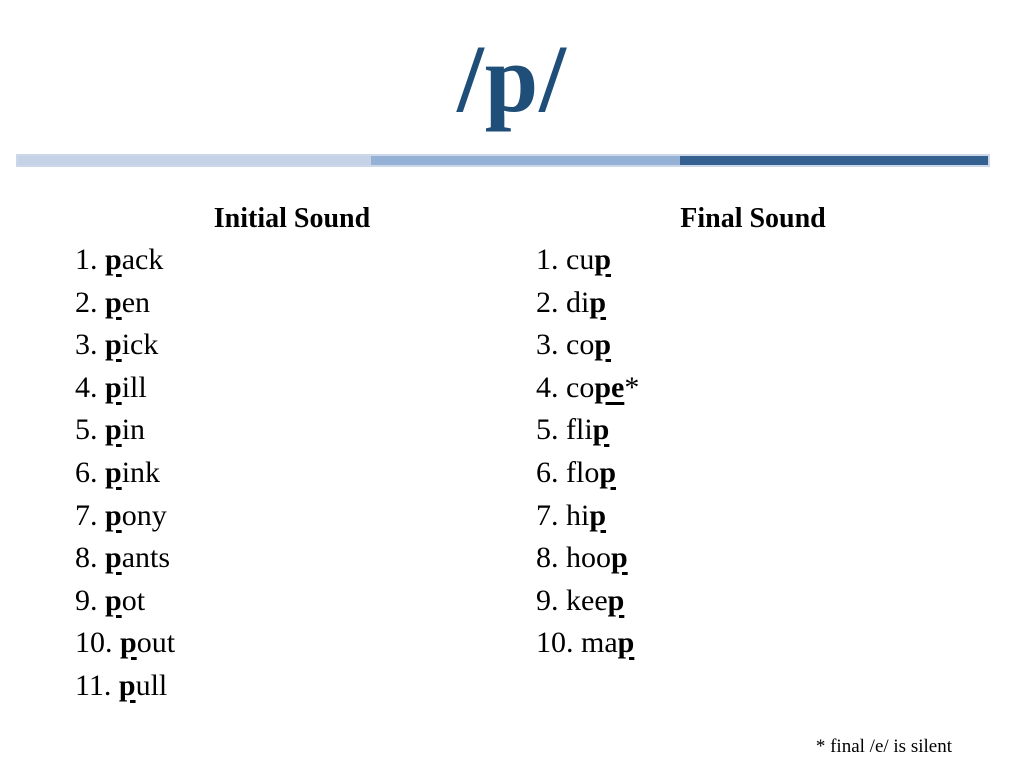 This screenshot has width=1024, height=773. Describe the element at coordinates (292, 260) in the screenshot. I see `list-item: 1. pack` at that location.